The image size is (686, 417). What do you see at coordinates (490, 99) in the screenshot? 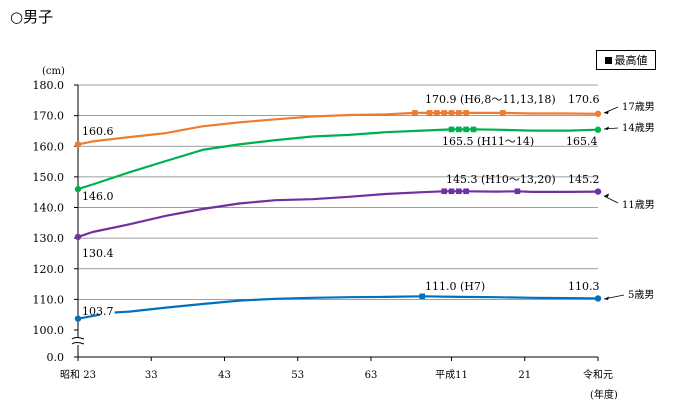
I see `data-label: 170.9 (H6,8～11,13,18)` at bounding box center [490, 99].